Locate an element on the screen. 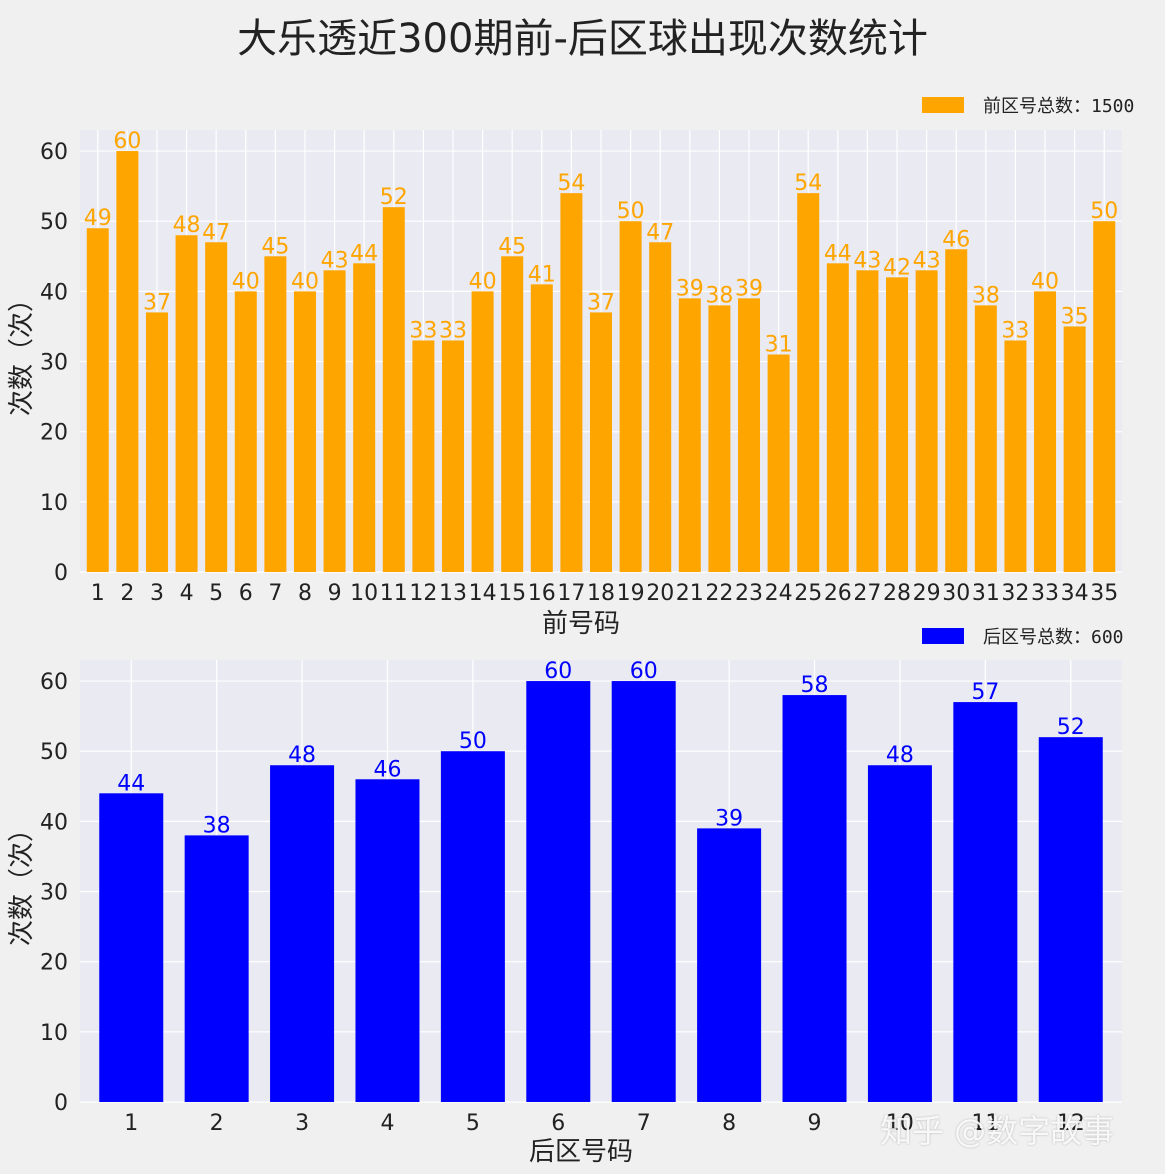 The height and width of the screenshot is (1174, 1165). chart-title: 大乐透近300期前-后区球出现次数统计 is located at coordinates (582, 39).